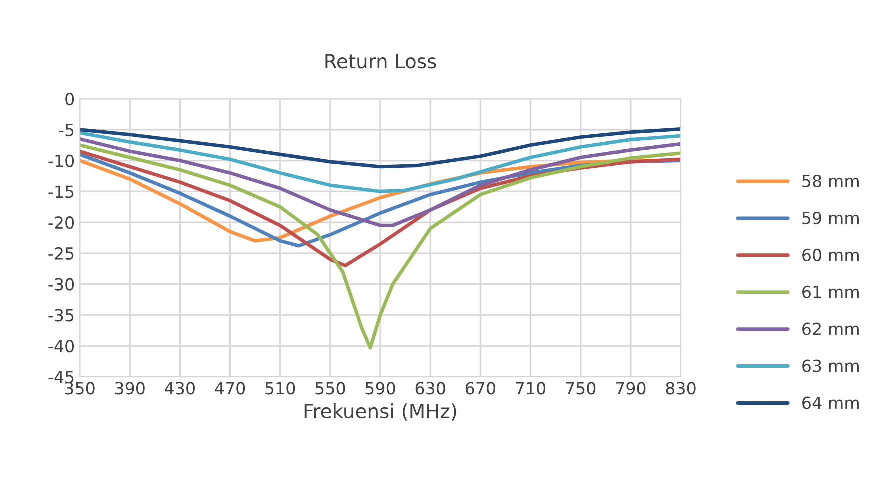 Image resolution: width=878 pixels, height=490 pixels. I want to click on x-tick-label: 510, so click(281, 388).